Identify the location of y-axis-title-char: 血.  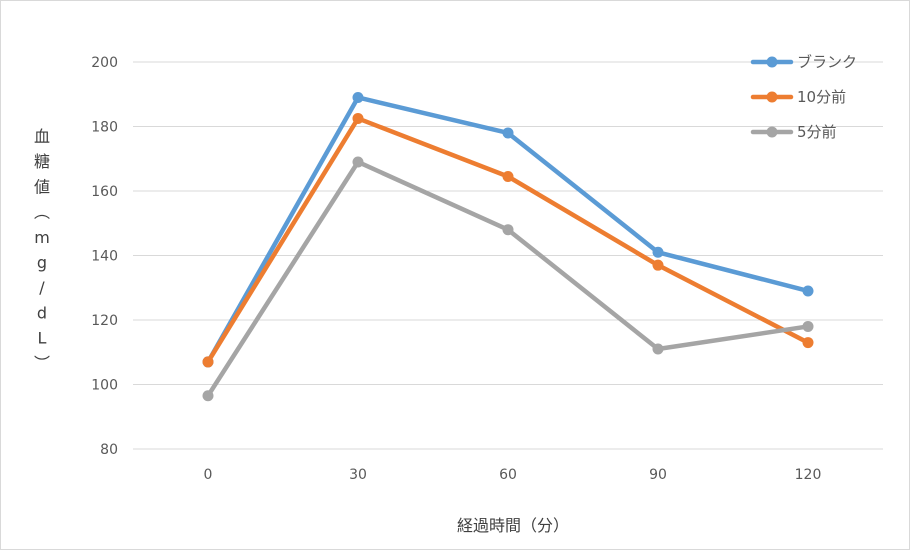
(42, 136).